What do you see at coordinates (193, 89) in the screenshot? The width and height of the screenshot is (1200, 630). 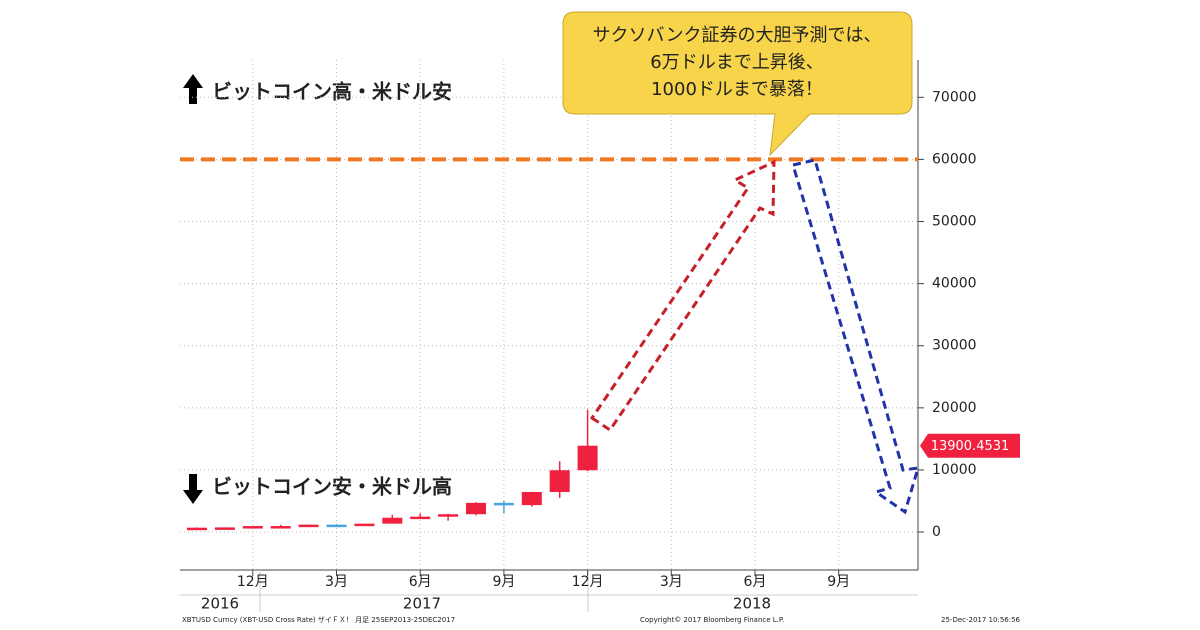 I see `up-arrow-icon` at bounding box center [193, 89].